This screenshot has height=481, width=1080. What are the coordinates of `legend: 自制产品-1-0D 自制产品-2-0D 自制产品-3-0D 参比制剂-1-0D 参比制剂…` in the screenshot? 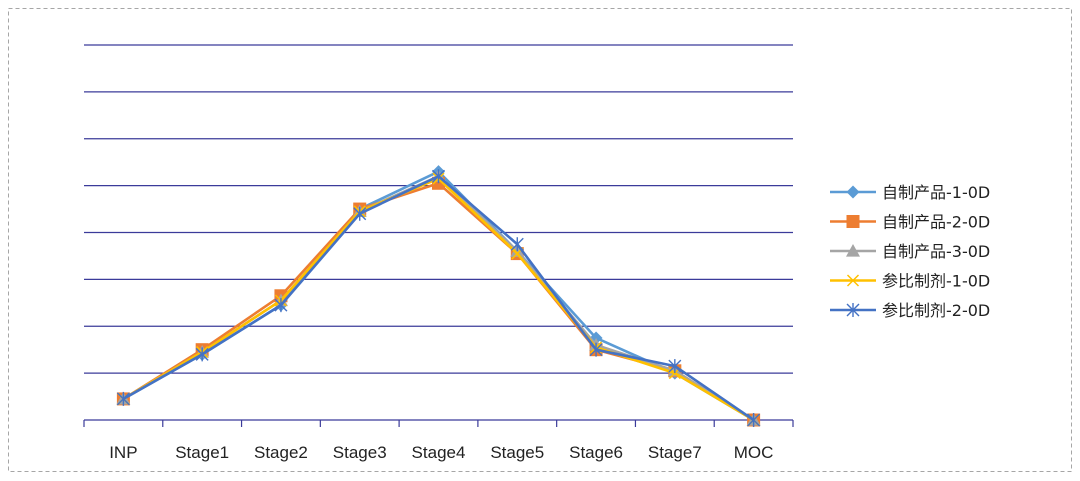 It's located at (910, 251).